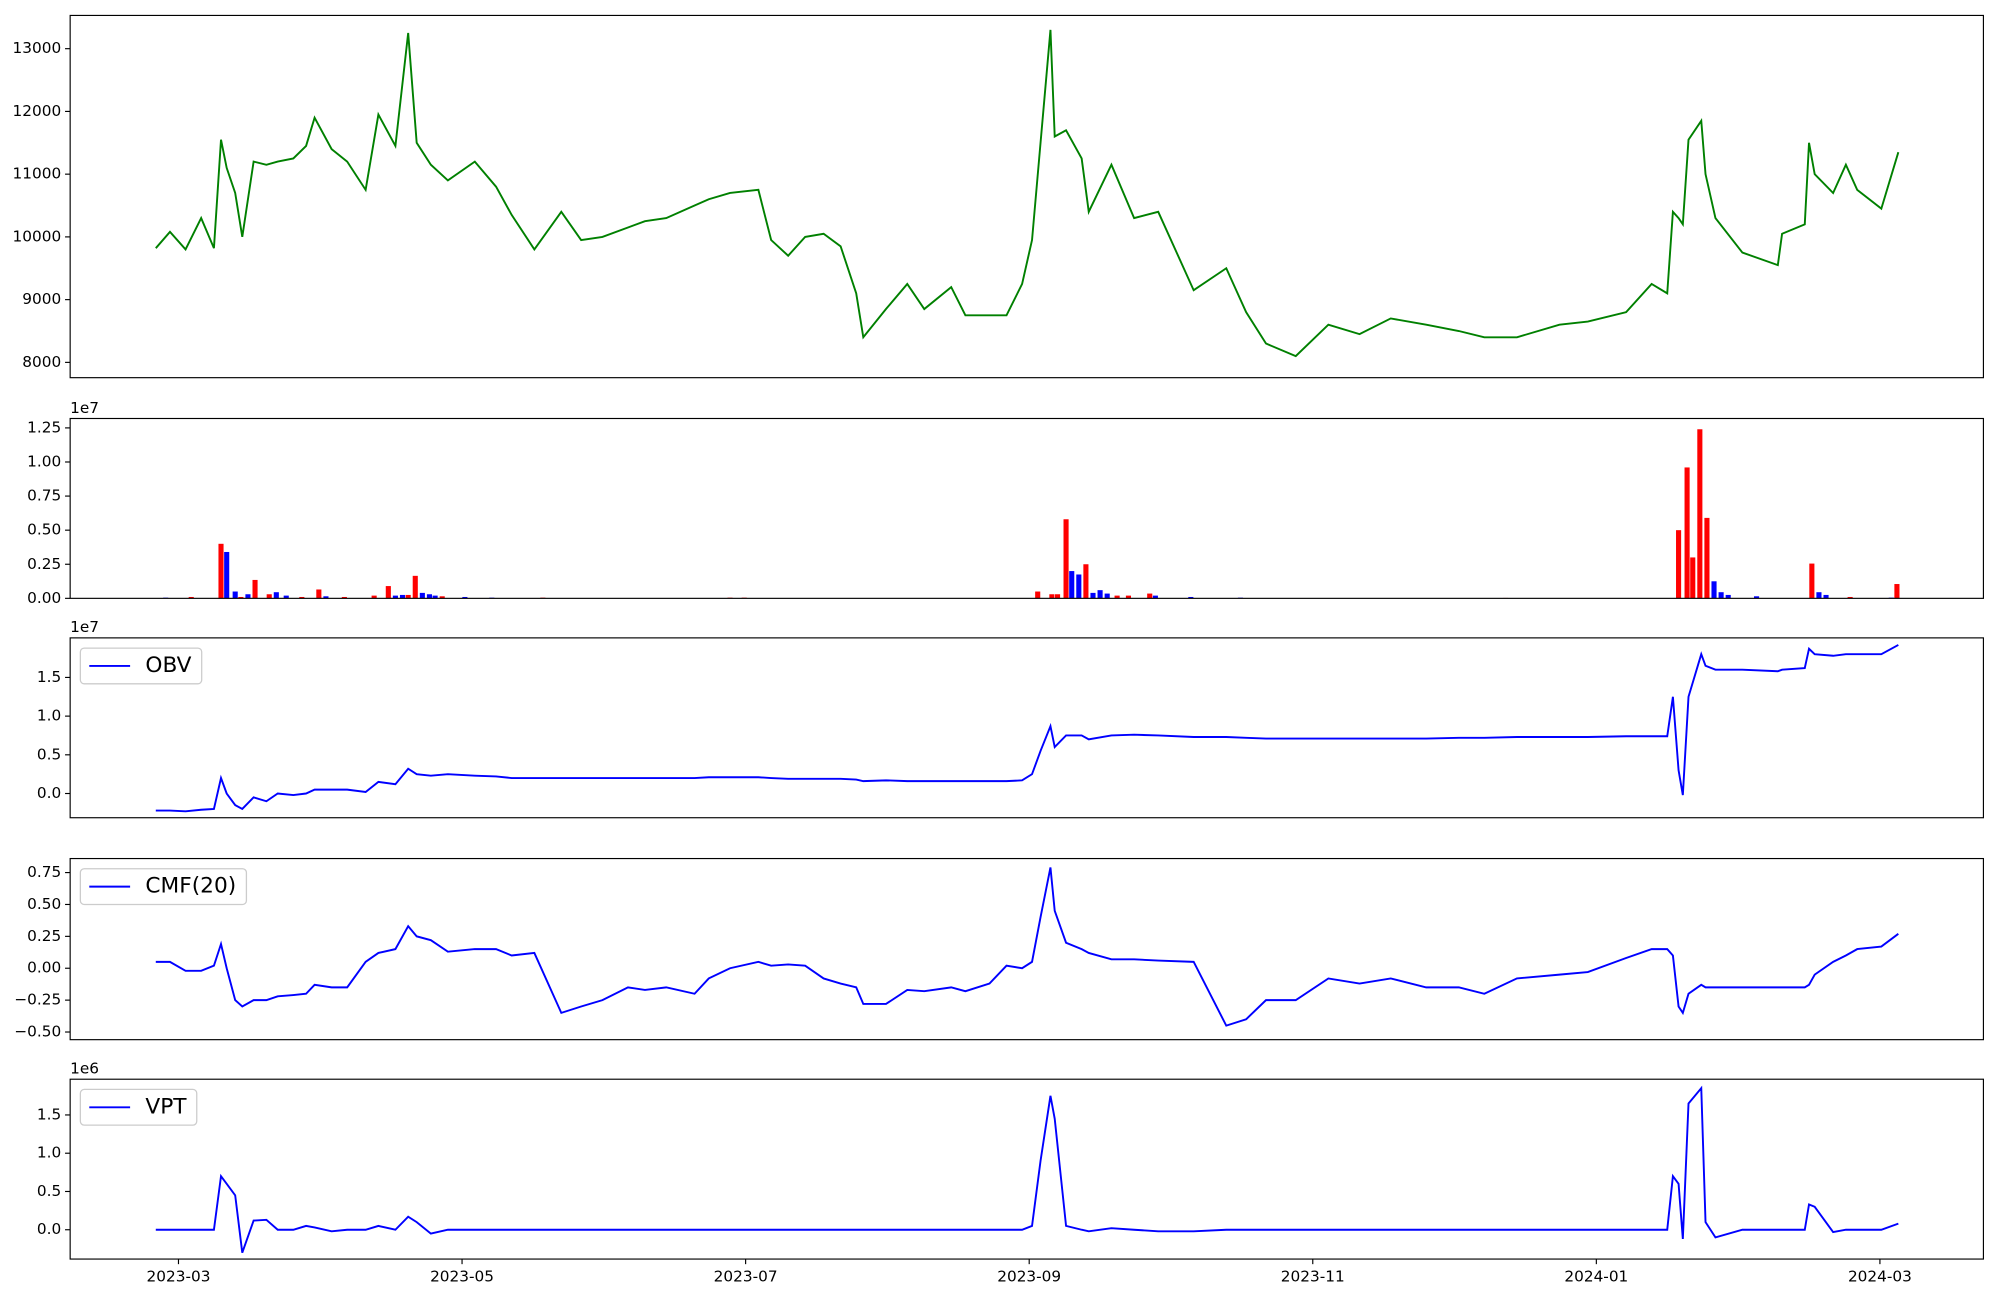  I want to click on x-tick-label: 2023-07, so click(746, 1276).